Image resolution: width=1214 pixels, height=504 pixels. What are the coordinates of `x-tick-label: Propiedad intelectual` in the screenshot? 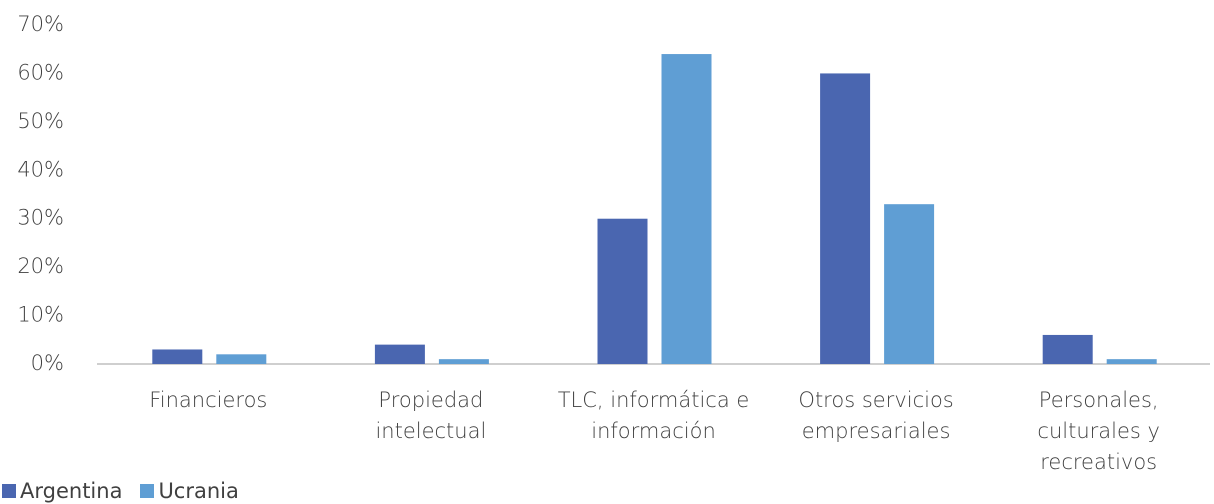 It's located at (431, 415).